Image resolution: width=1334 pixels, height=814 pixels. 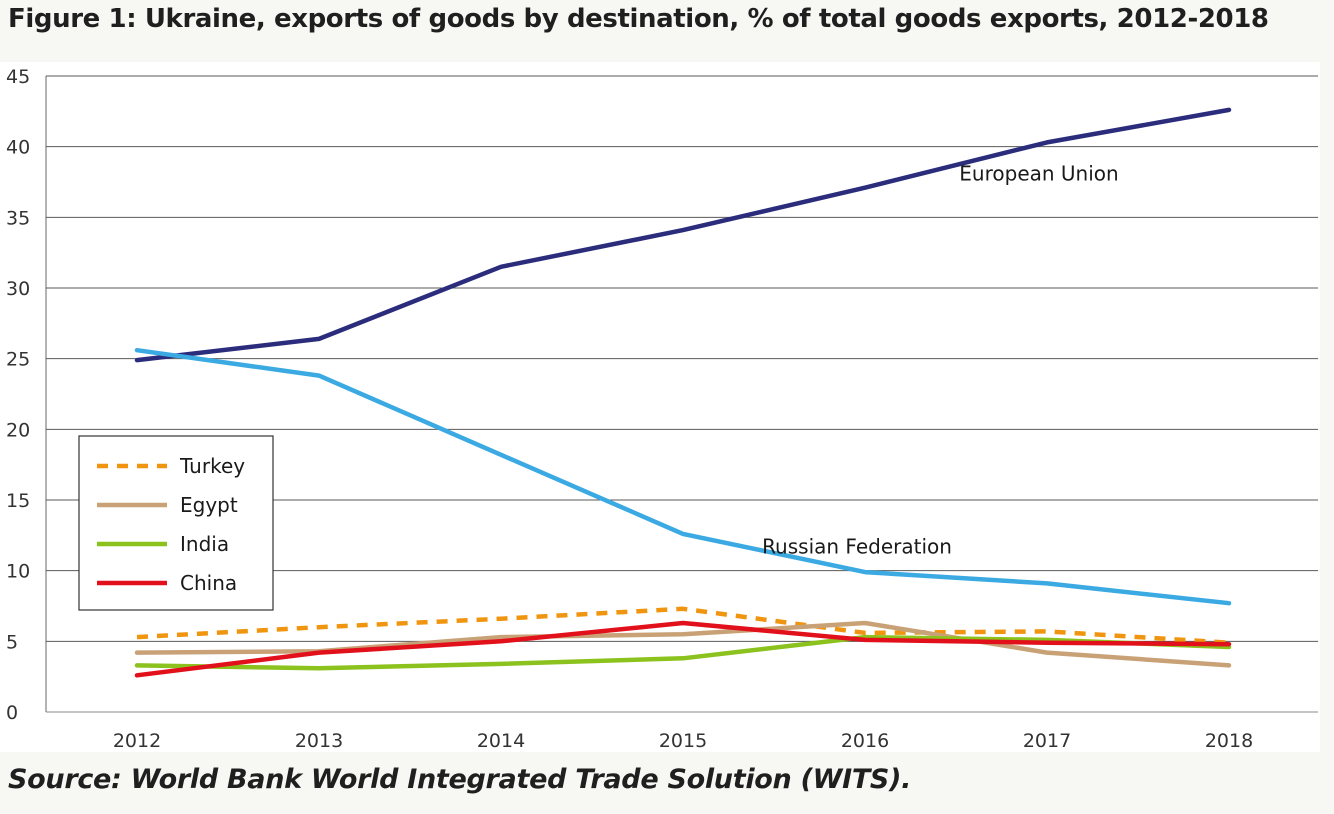 What do you see at coordinates (683, 625) in the screenshot?
I see `series-line-turkey` at bounding box center [683, 625].